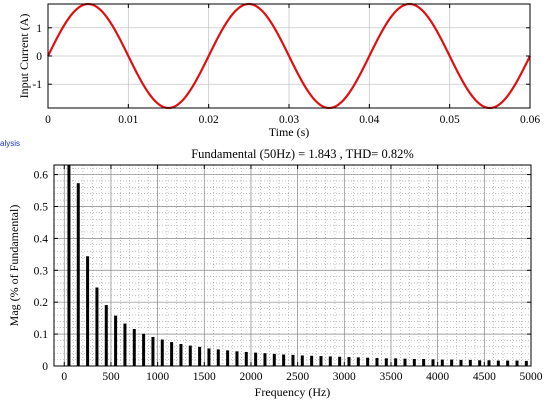 This screenshot has width=550, height=403. I want to click on x-tick-label: 2500, so click(297, 377).